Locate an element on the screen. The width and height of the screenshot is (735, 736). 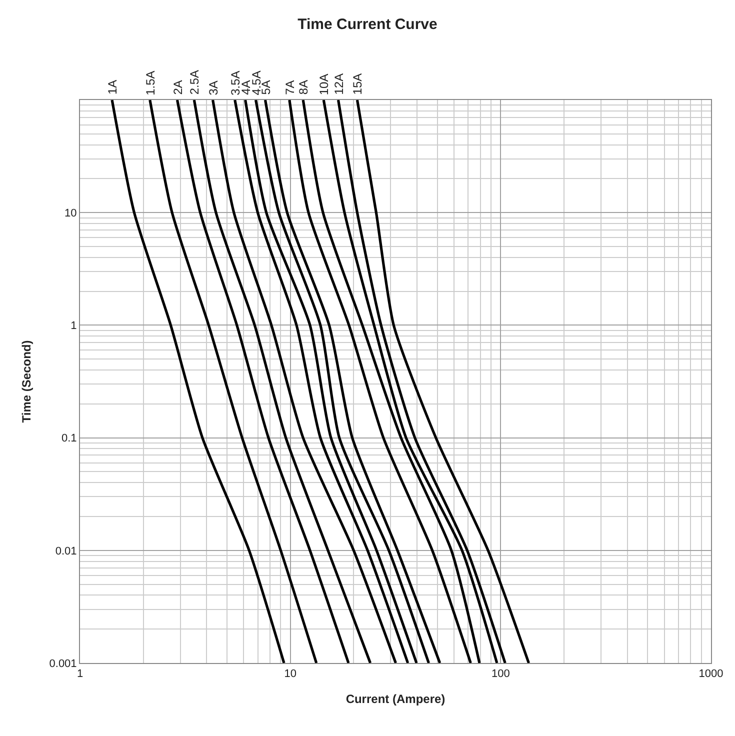
y-tick-label: 1 is located at coordinates (73, 326).